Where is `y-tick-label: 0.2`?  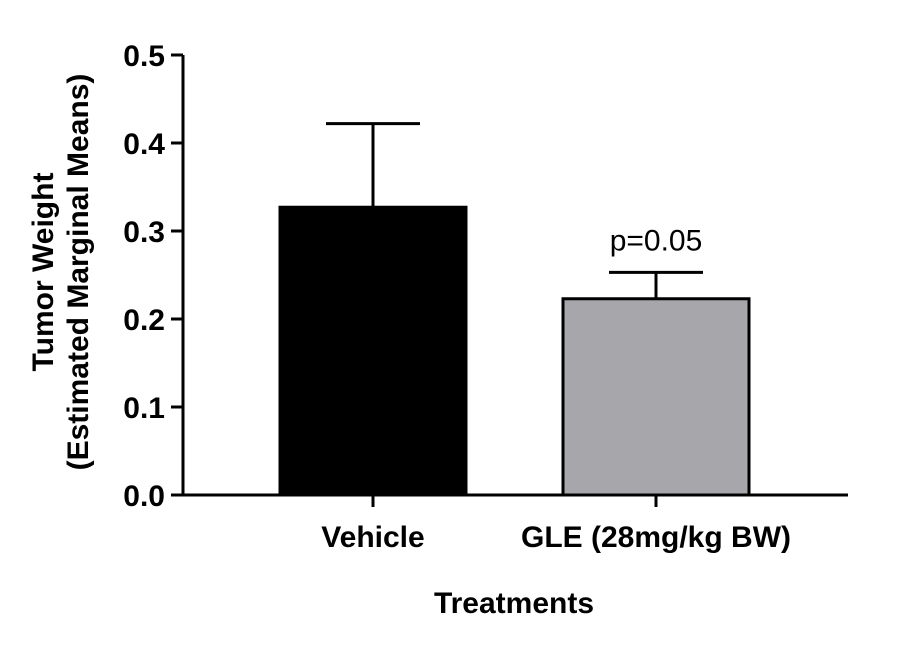
y-tick-label: 0.2 is located at coordinates (144, 320).